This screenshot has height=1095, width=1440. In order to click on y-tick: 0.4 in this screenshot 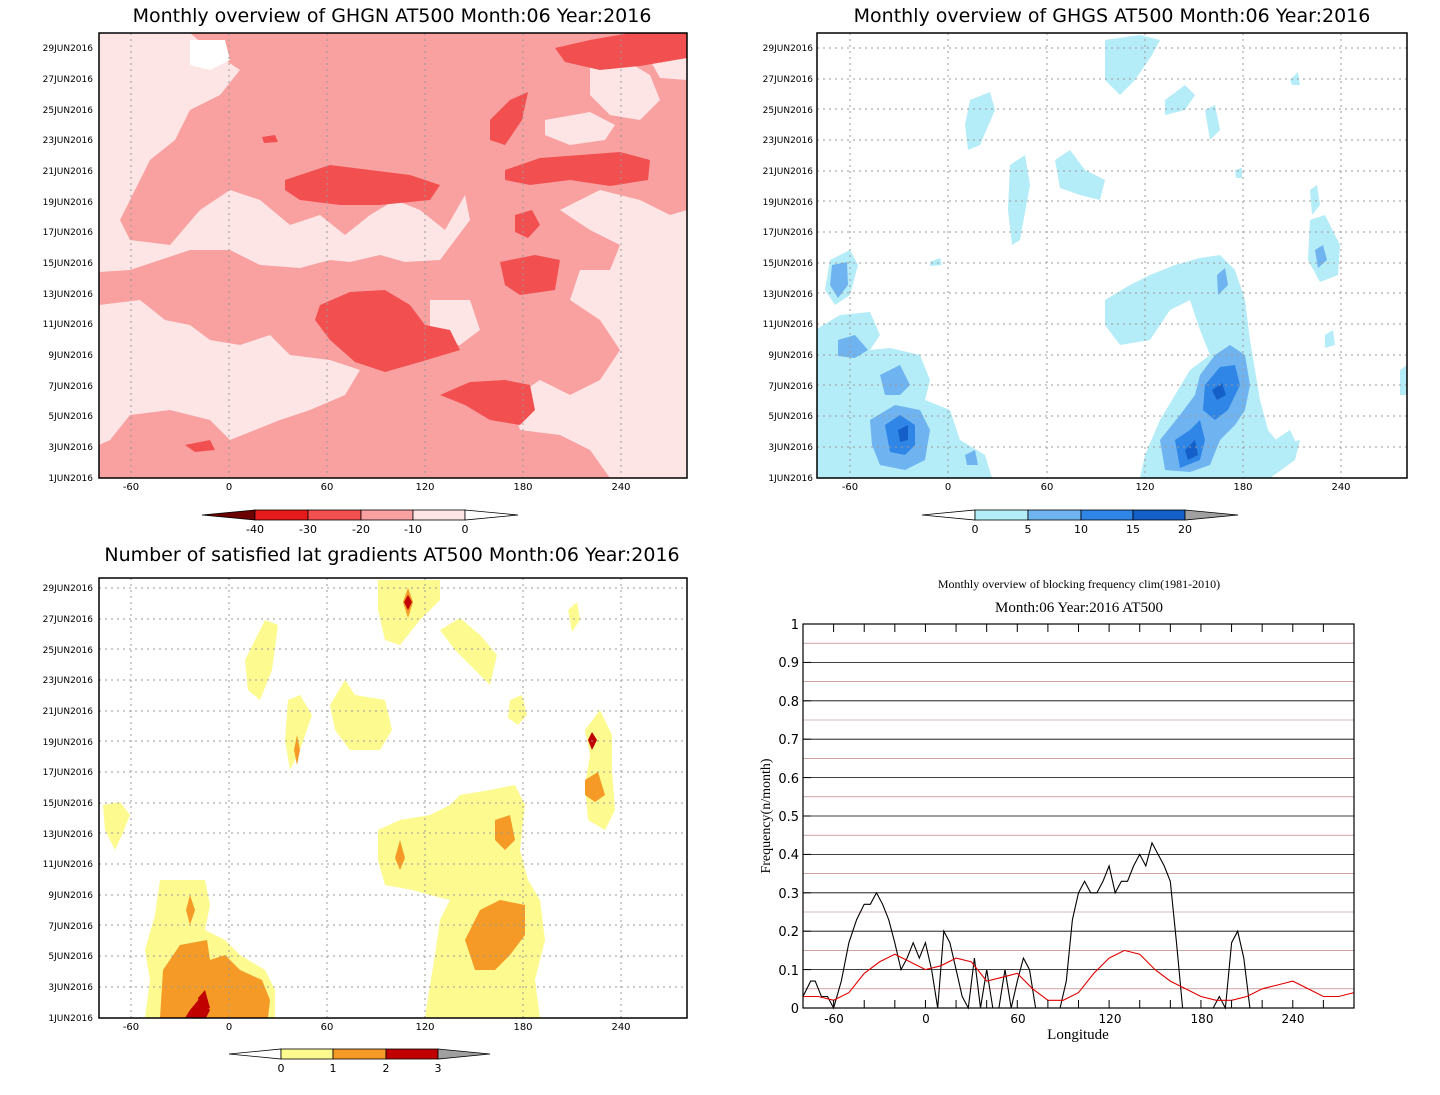, I will do `click(788, 855)`.